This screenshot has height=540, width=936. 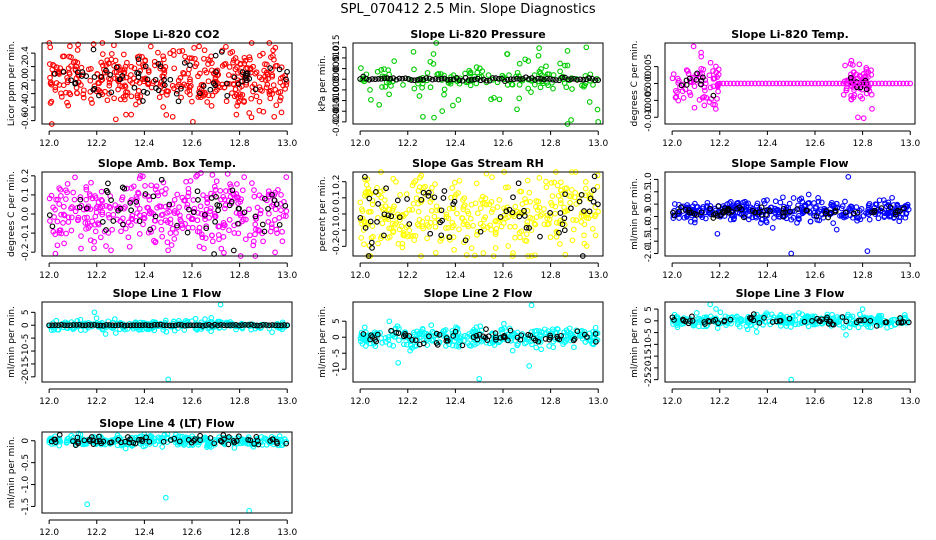 I want to click on y-tick-label: 0.1, so click(x=337, y=198).